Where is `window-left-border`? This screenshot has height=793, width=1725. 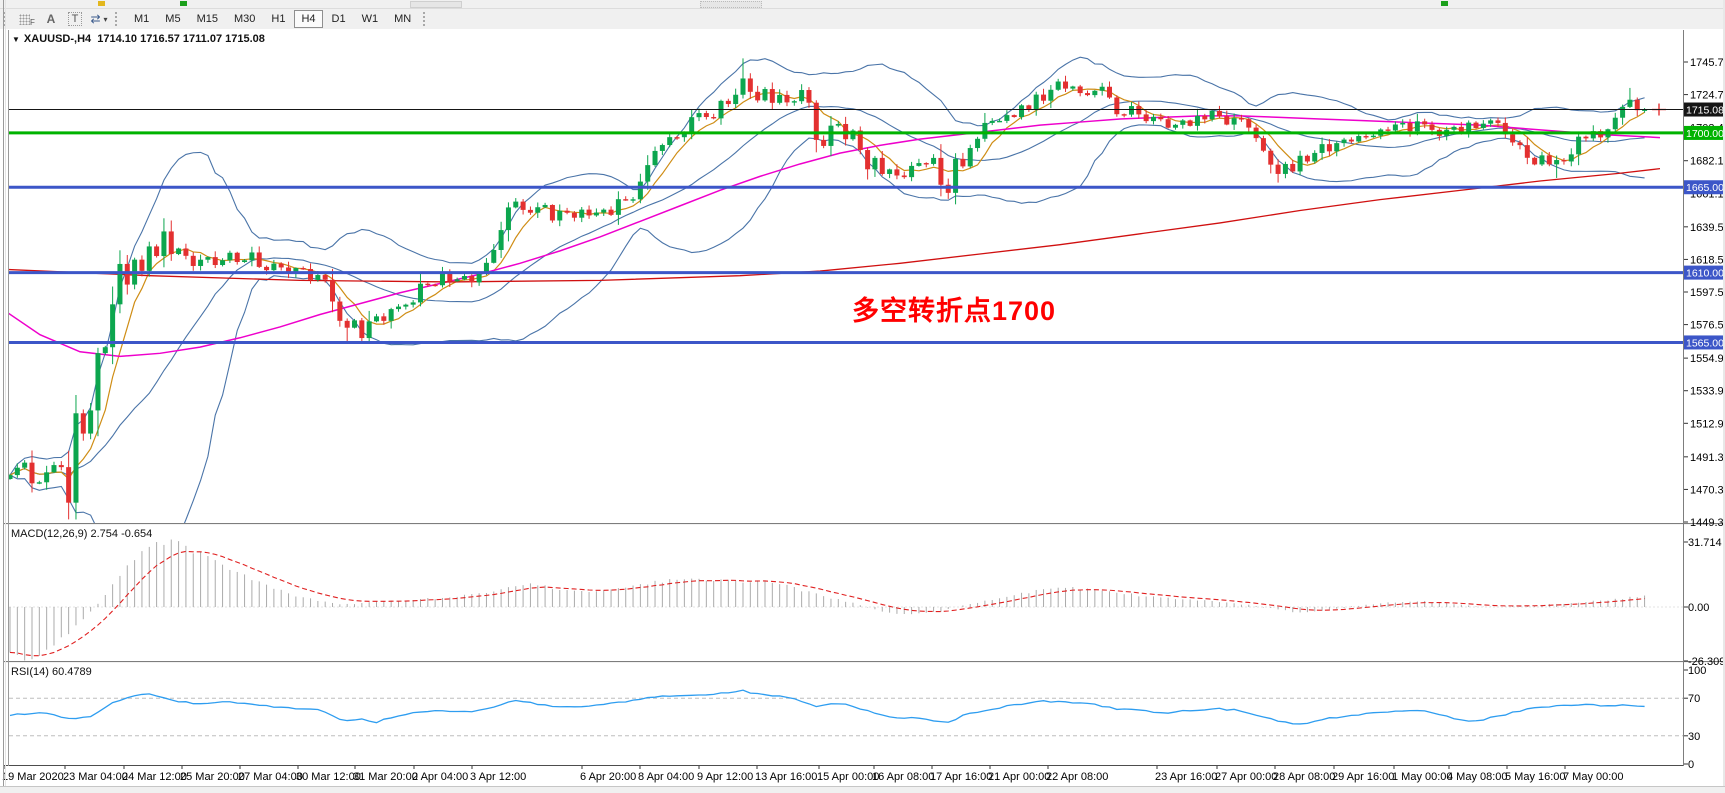 window-left-border is located at coordinates (3, 396).